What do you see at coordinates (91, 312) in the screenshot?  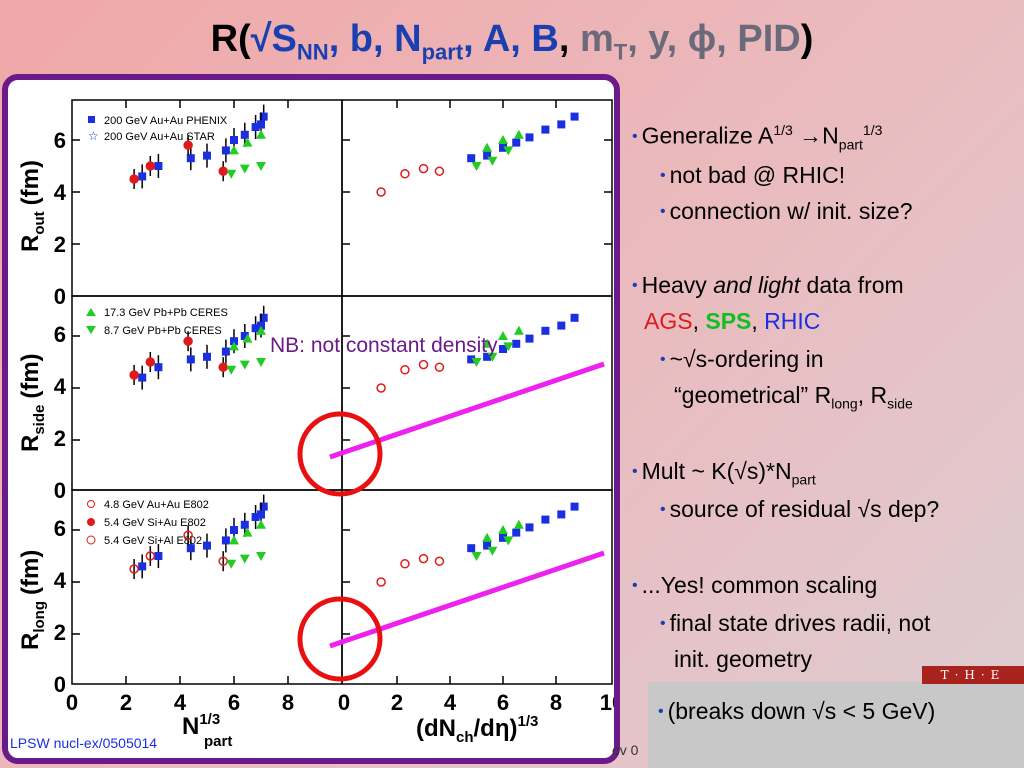 I see `legend-marker-ceres17` at bounding box center [91, 312].